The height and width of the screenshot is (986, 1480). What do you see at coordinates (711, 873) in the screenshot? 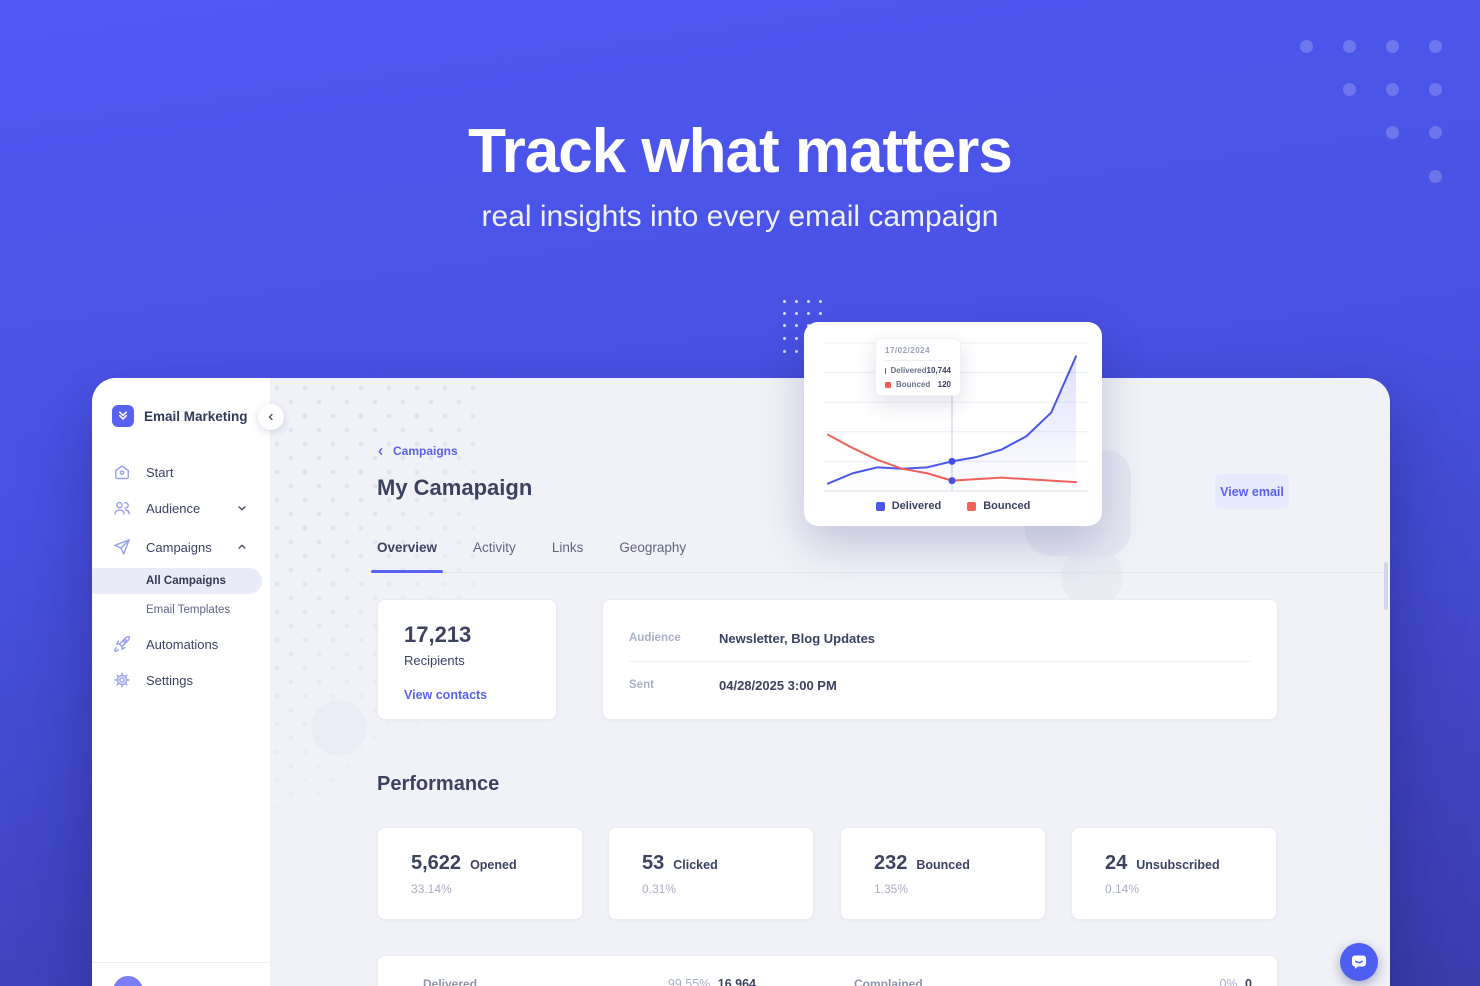
I see `stat-card-clicked: 53 Clicked 0.31%` at bounding box center [711, 873].